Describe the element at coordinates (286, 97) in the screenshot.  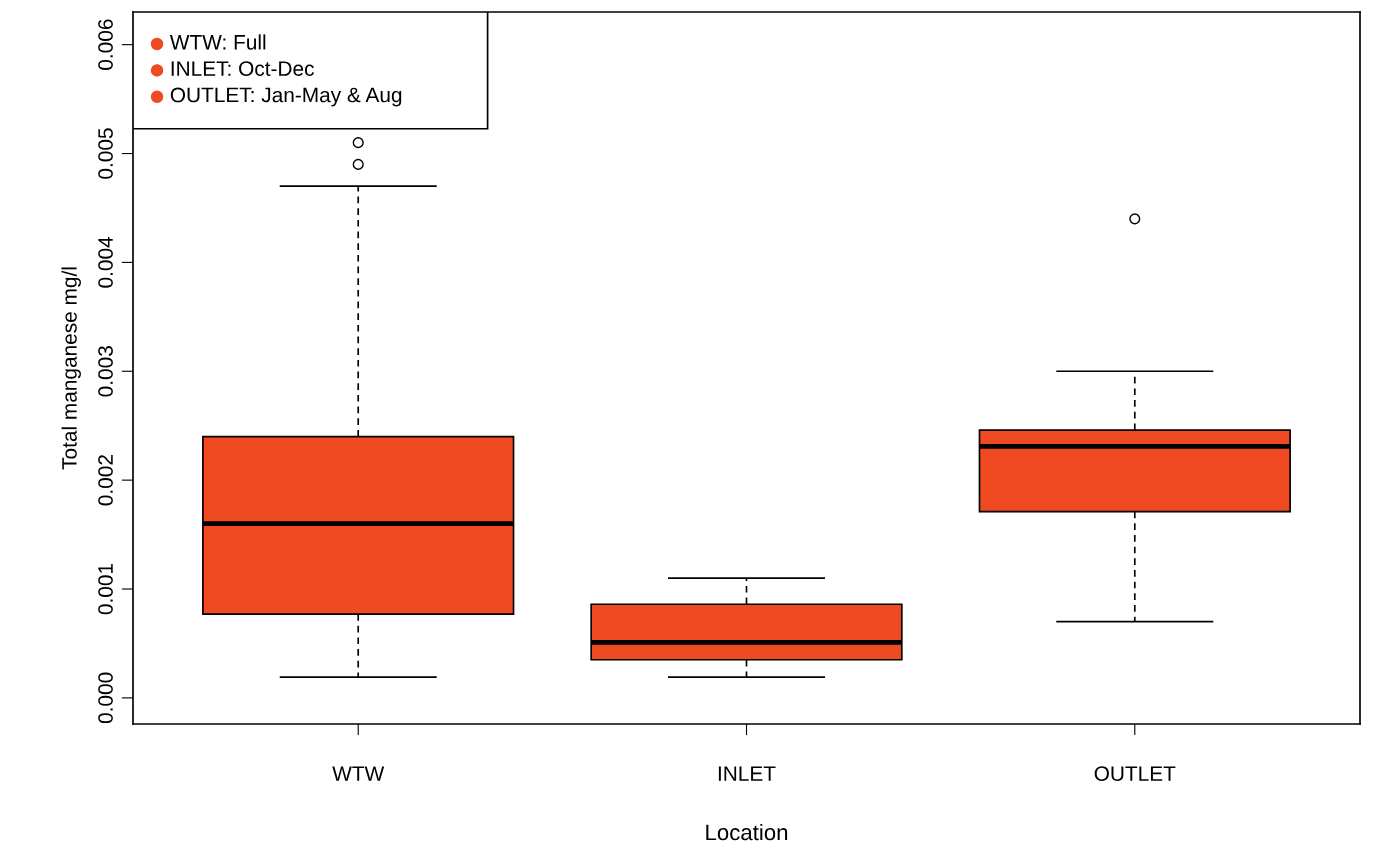
I see `annotation: OUTLET: Jan-May & Aug` at that location.